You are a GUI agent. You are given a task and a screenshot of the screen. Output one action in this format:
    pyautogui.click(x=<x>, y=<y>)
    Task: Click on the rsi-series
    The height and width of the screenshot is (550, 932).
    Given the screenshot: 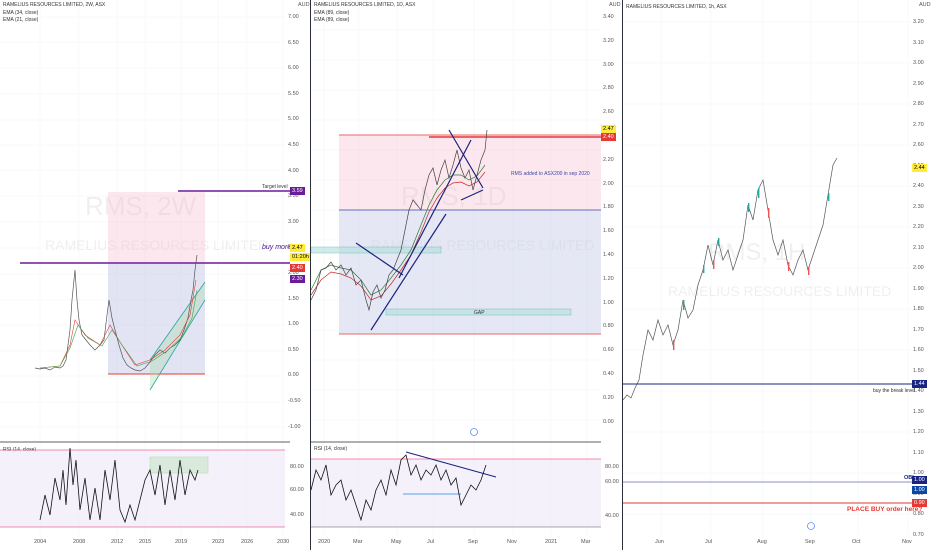 What is the action you would take?
    pyautogui.click(x=119, y=485)
    